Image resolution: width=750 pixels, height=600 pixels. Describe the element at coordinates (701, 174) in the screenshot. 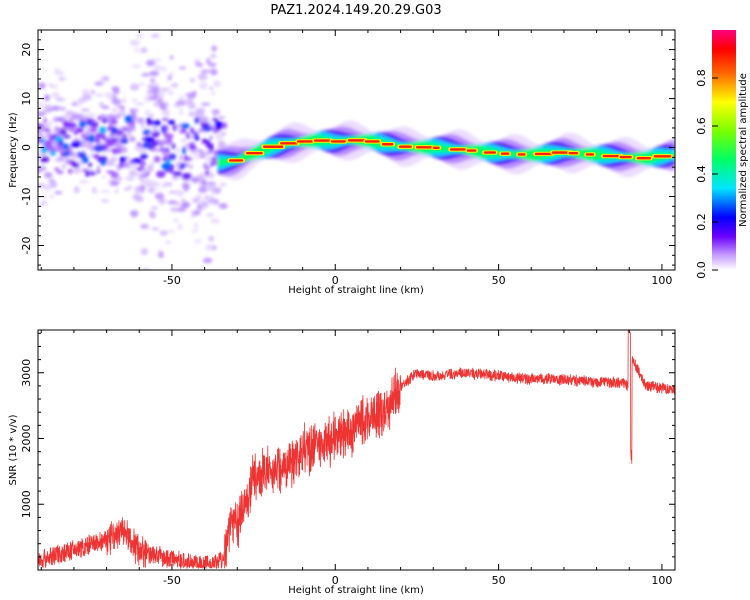

I see `colorbar-tick-label: 0.4` at that location.